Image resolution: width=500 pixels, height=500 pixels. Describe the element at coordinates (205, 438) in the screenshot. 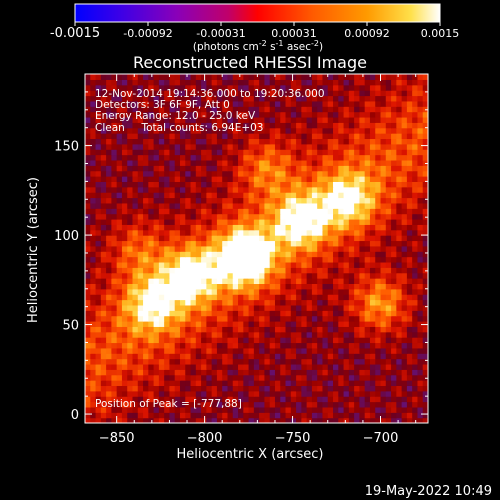

I see `x-tick-label: −800` at that location.